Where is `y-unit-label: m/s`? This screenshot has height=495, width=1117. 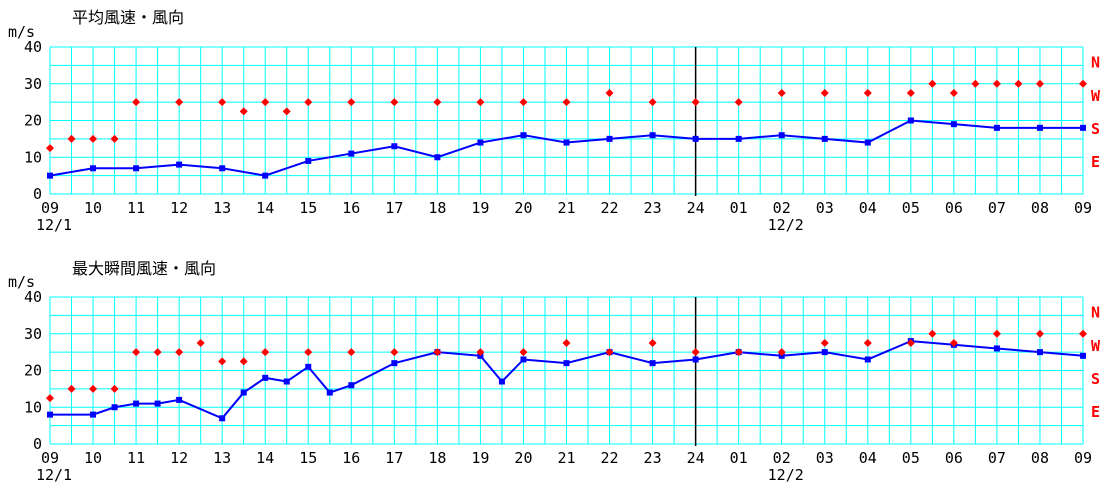
y-unit-label: m/s is located at coordinates (21, 282).